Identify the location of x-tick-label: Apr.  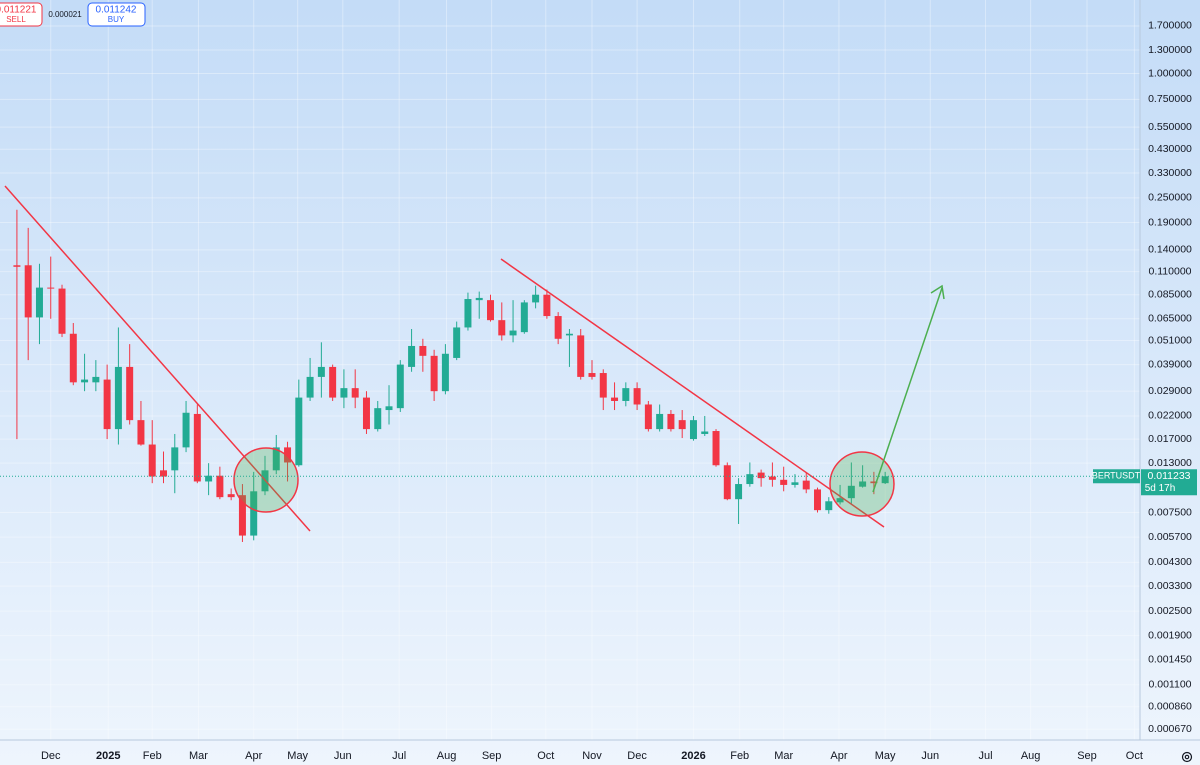
(838, 756).